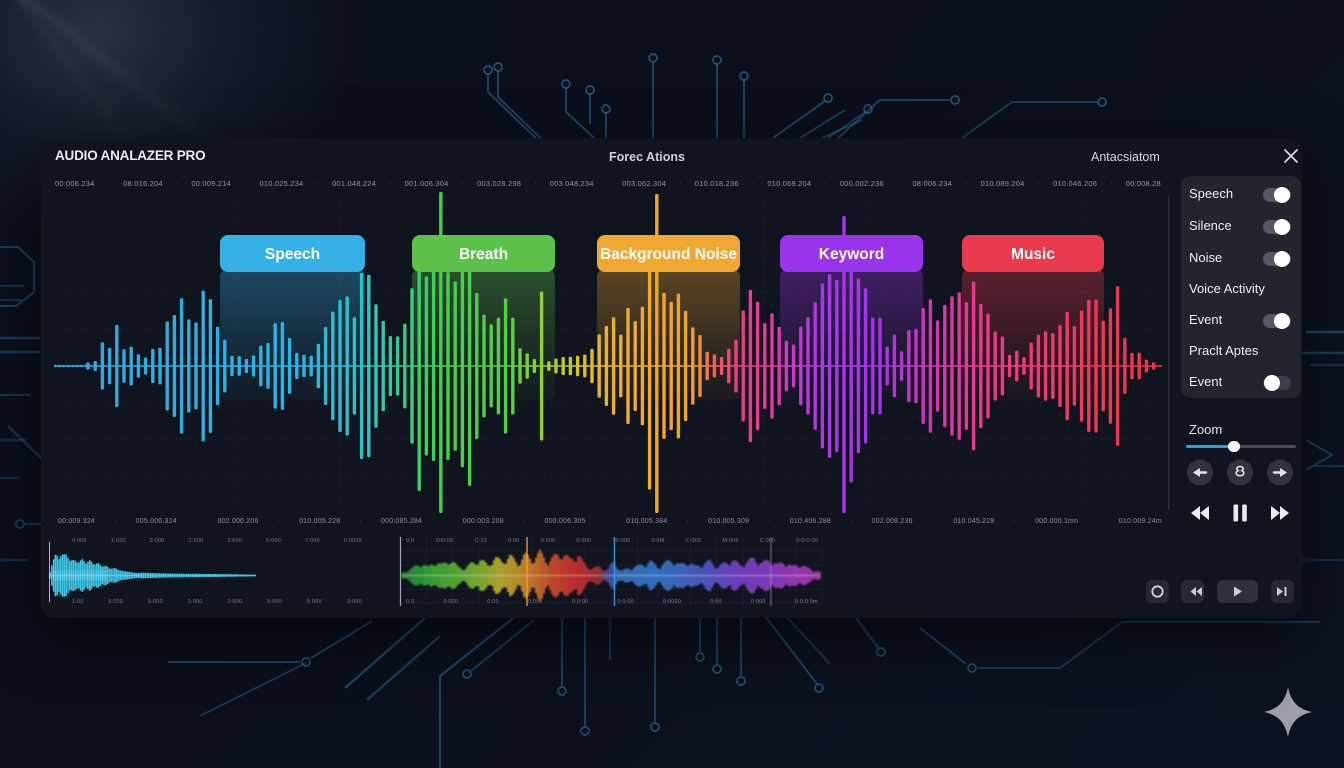  Describe the element at coordinates (483, 254) in the screenshot. I see `svg-text: Breath` at that location.